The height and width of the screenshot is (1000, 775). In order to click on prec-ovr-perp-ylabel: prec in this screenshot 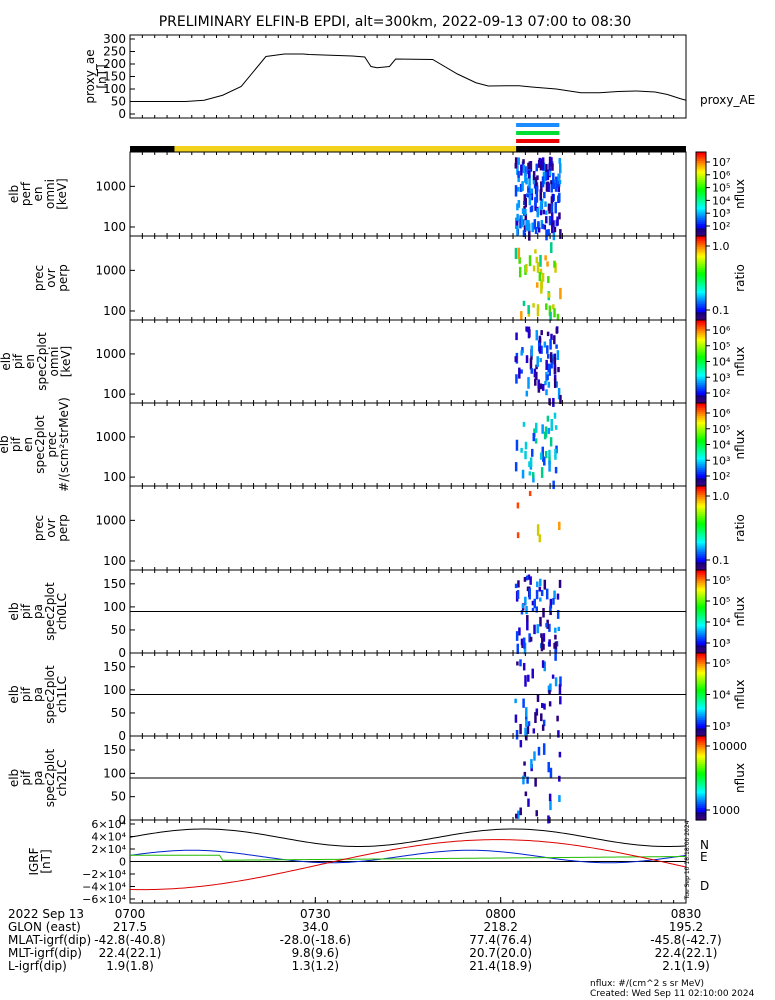, I will do `click(39, 278)`.